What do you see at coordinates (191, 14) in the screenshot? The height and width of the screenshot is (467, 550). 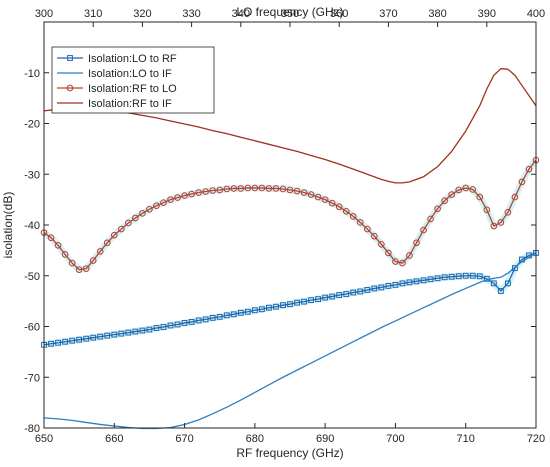 I see `x2-tick-label: 330` at bounding box center [191, 14].